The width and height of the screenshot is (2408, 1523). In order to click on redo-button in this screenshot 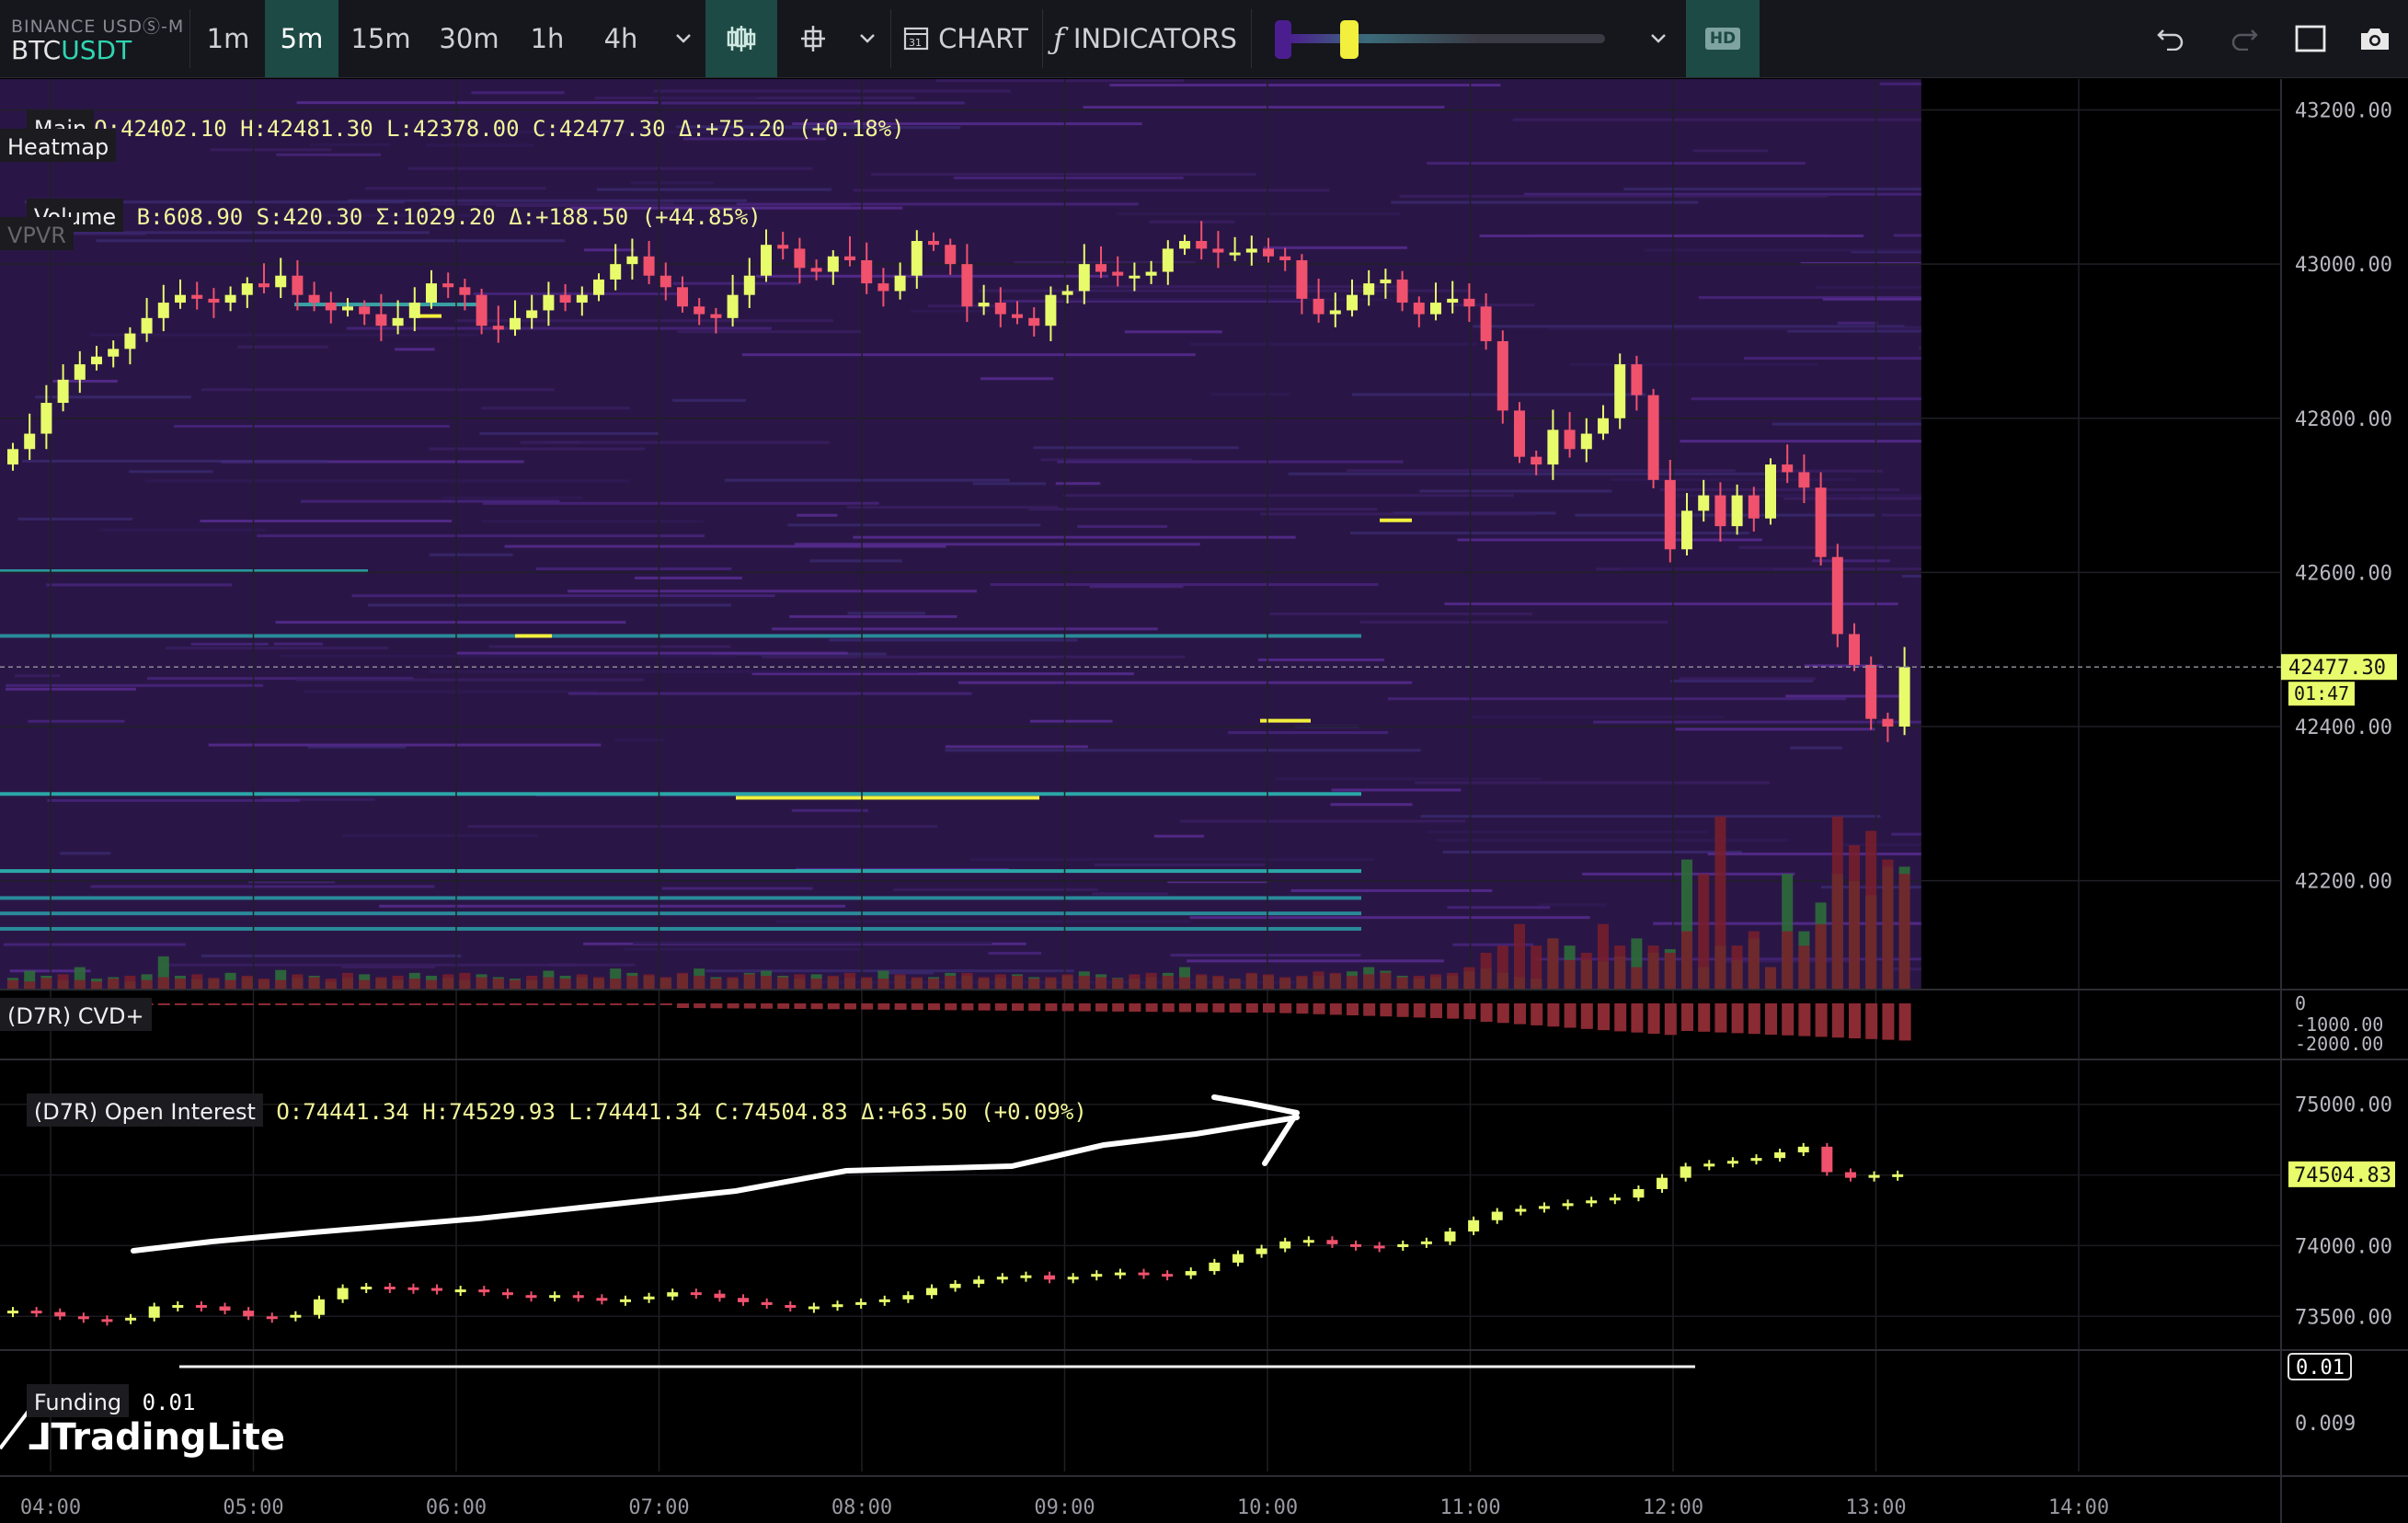, I will do `click(2244, 38)`.